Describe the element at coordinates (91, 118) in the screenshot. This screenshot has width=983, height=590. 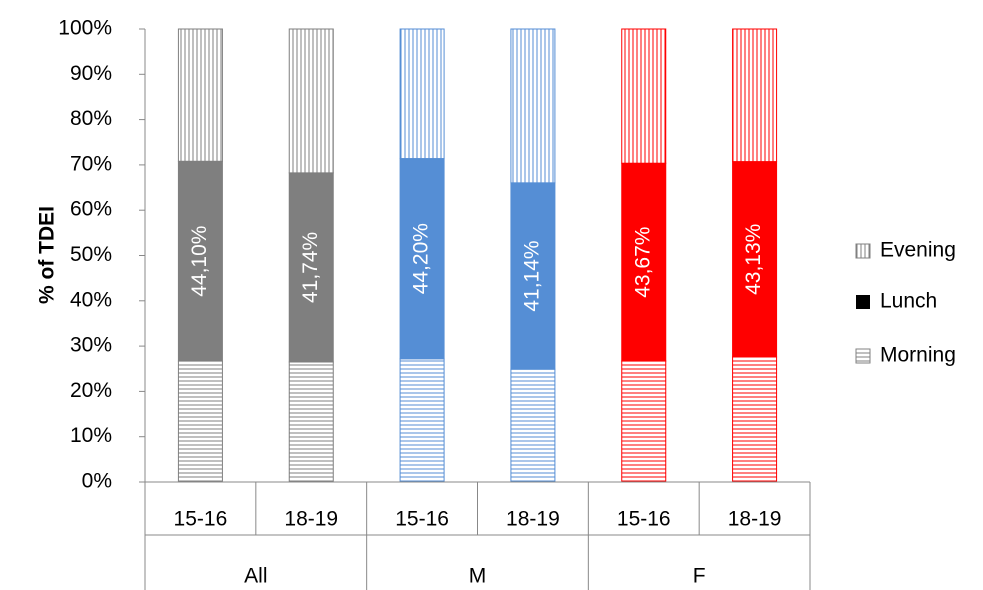
I see `y-tick-label: 80%` at that location.